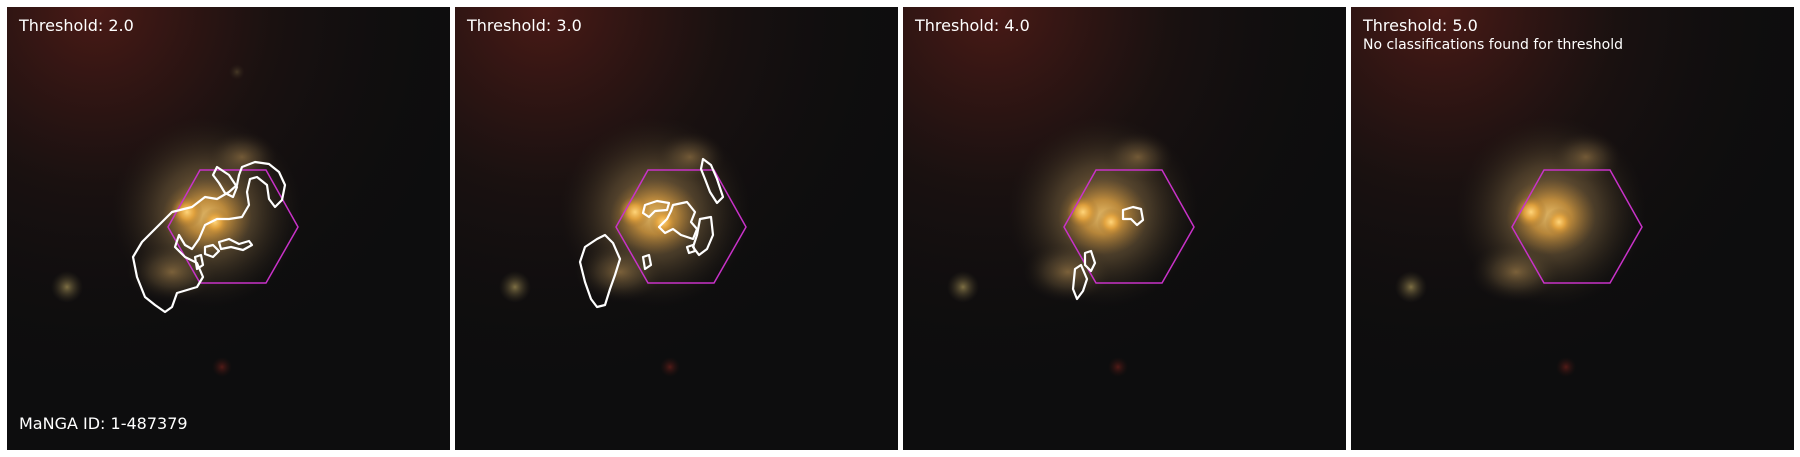 The image size is (1800, 457). I want to click on panel-title: Threshold: 3.0, so click(524, 25).